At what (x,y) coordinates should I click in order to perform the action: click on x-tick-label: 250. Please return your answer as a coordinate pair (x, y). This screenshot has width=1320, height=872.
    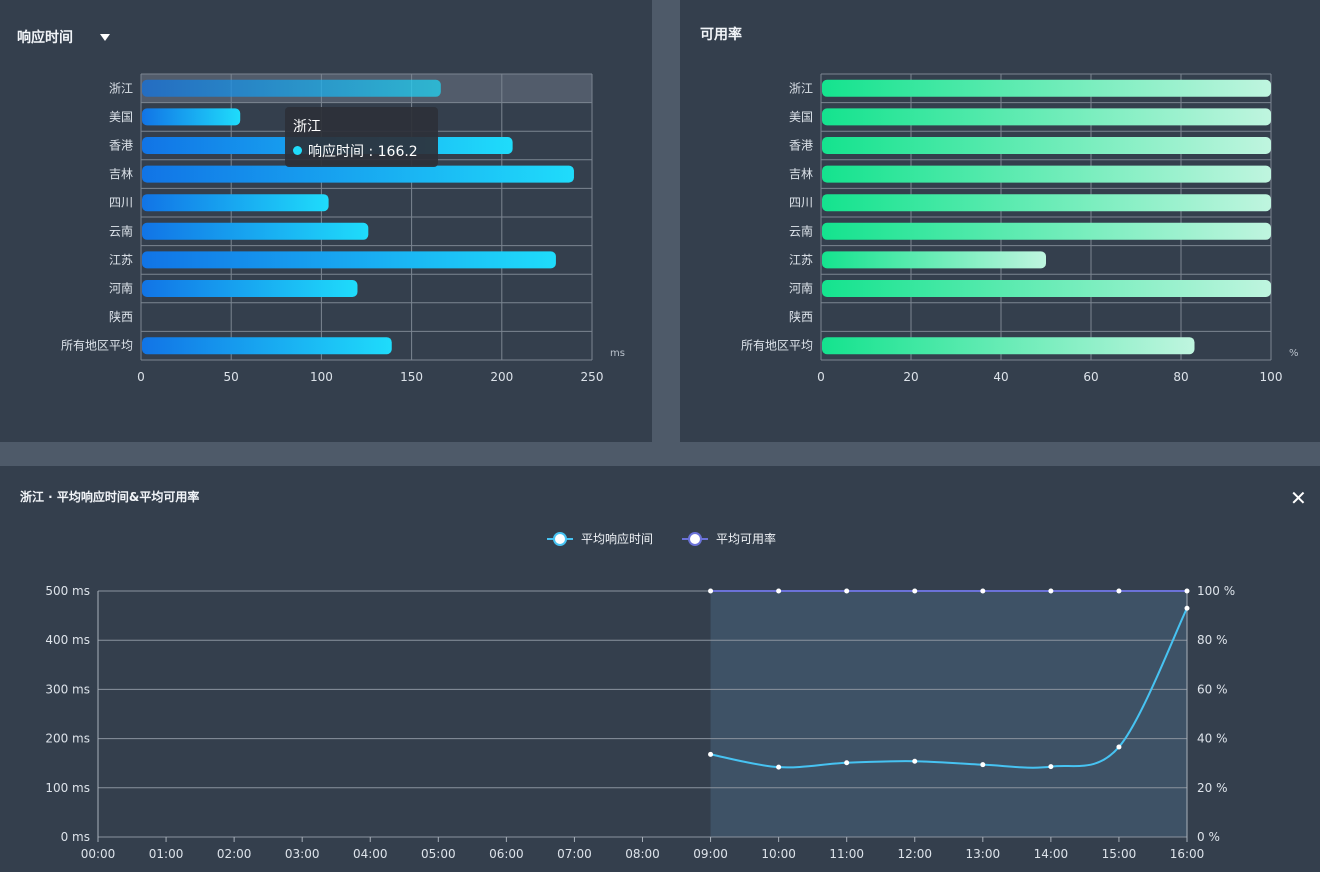
    Looking at the image, I should click on (592, 377).